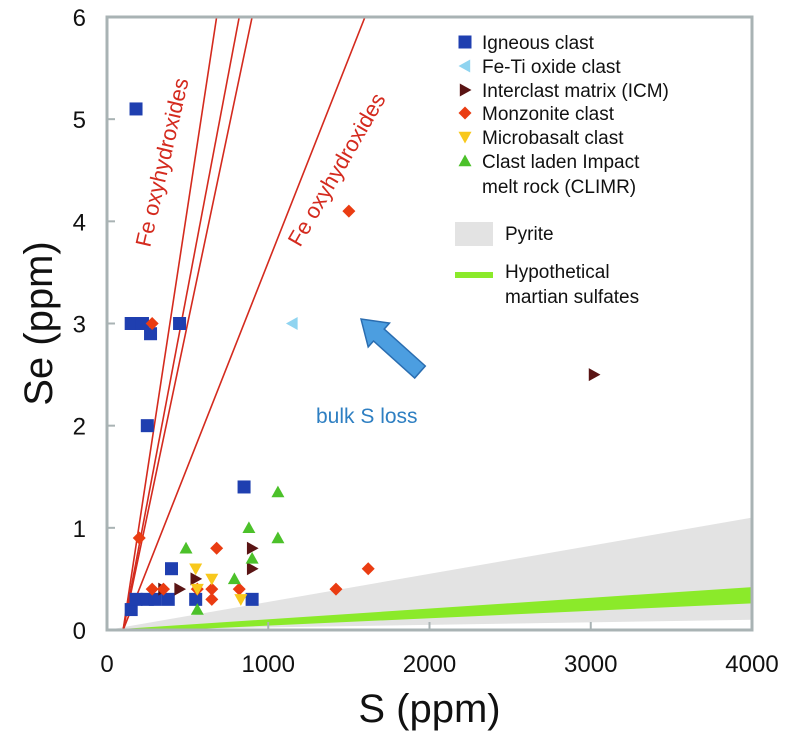  What do you see at coordinates (572, 297) in the screenshot?
I see `legend-label: martian sulfates` at bounding box center [572, 297].